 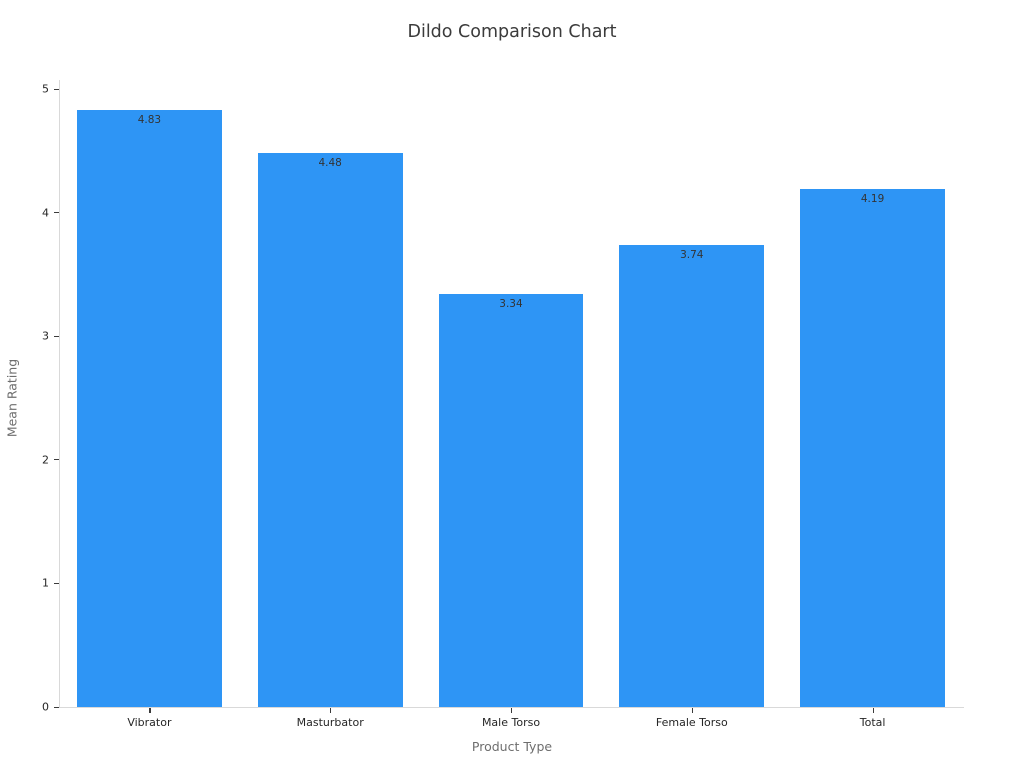 I want to click on y-tick-label: 3, so click(x=45, y=336).